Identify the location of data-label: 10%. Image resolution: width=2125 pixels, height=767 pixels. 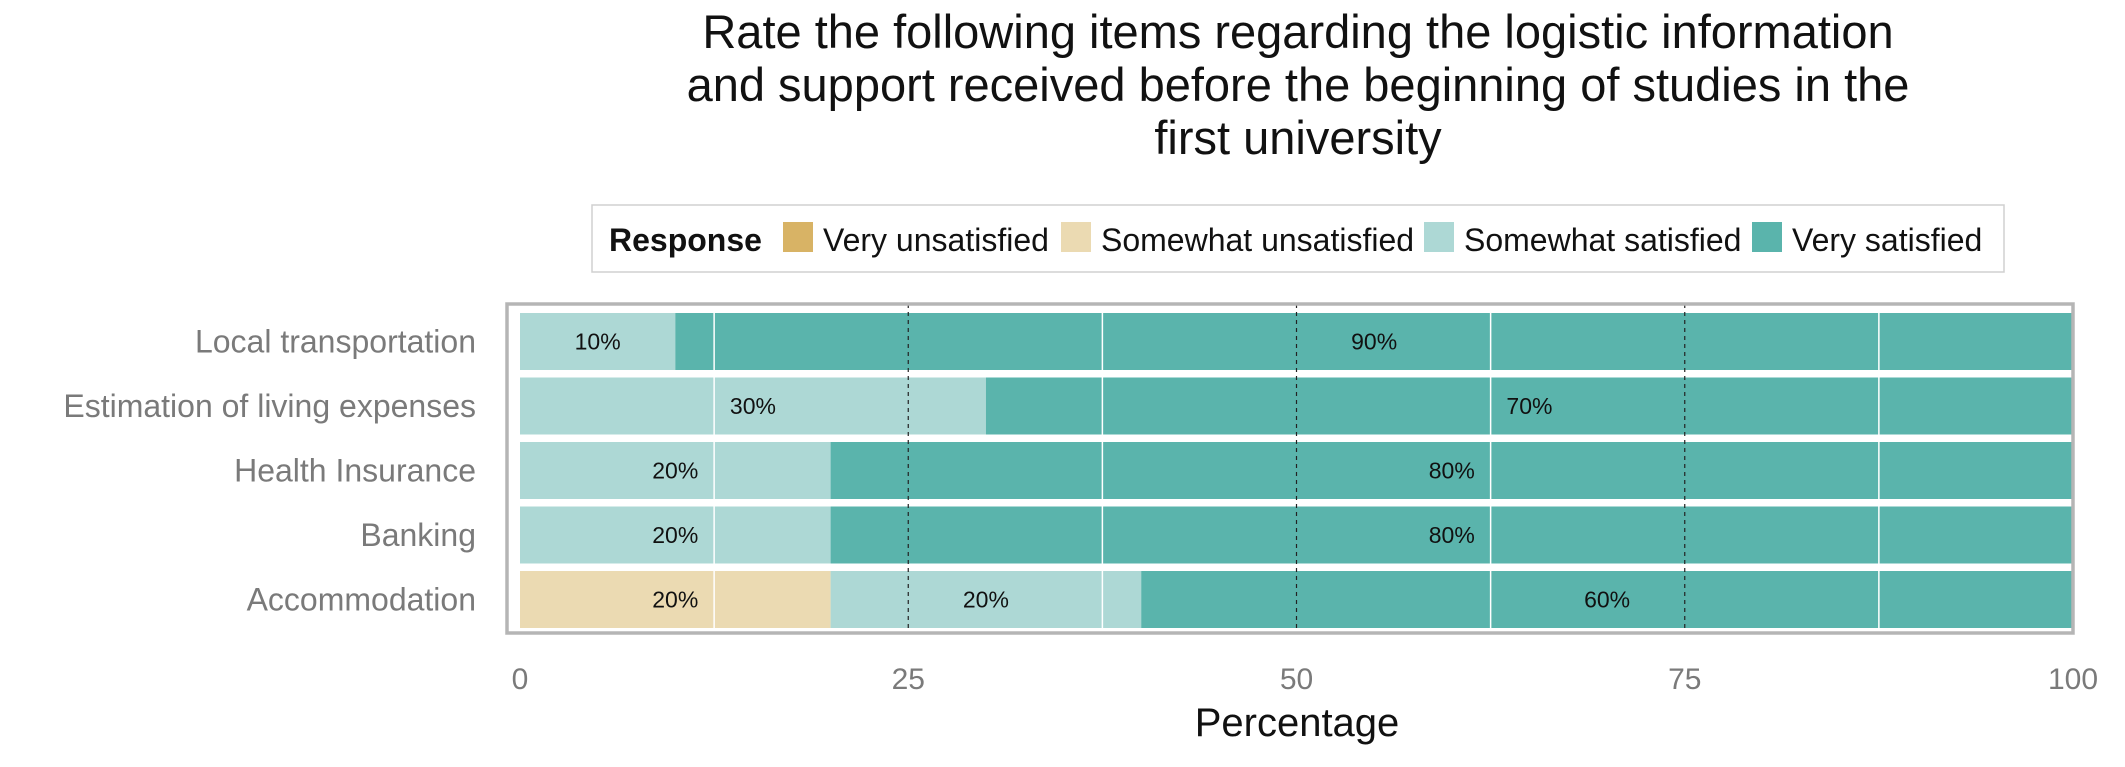
(598, 342).